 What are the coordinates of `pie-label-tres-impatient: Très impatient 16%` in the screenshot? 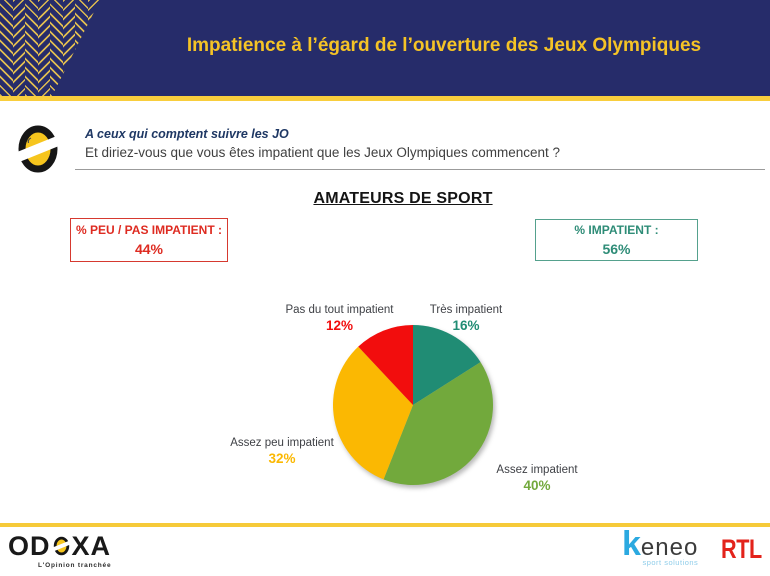 It's located at (466, 319).